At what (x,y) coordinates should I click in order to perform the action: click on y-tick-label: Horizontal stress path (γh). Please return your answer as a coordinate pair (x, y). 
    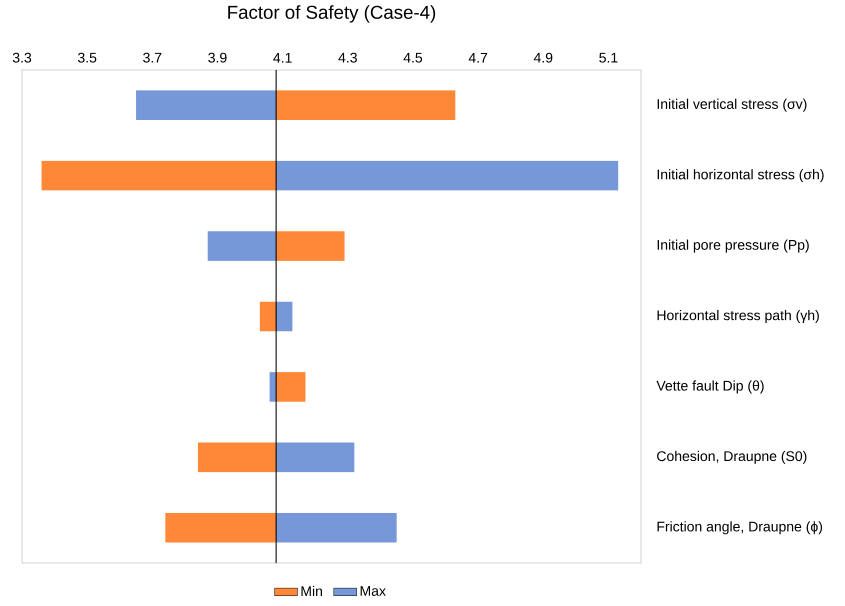
    Looking at the image, I should click on (738, 317).